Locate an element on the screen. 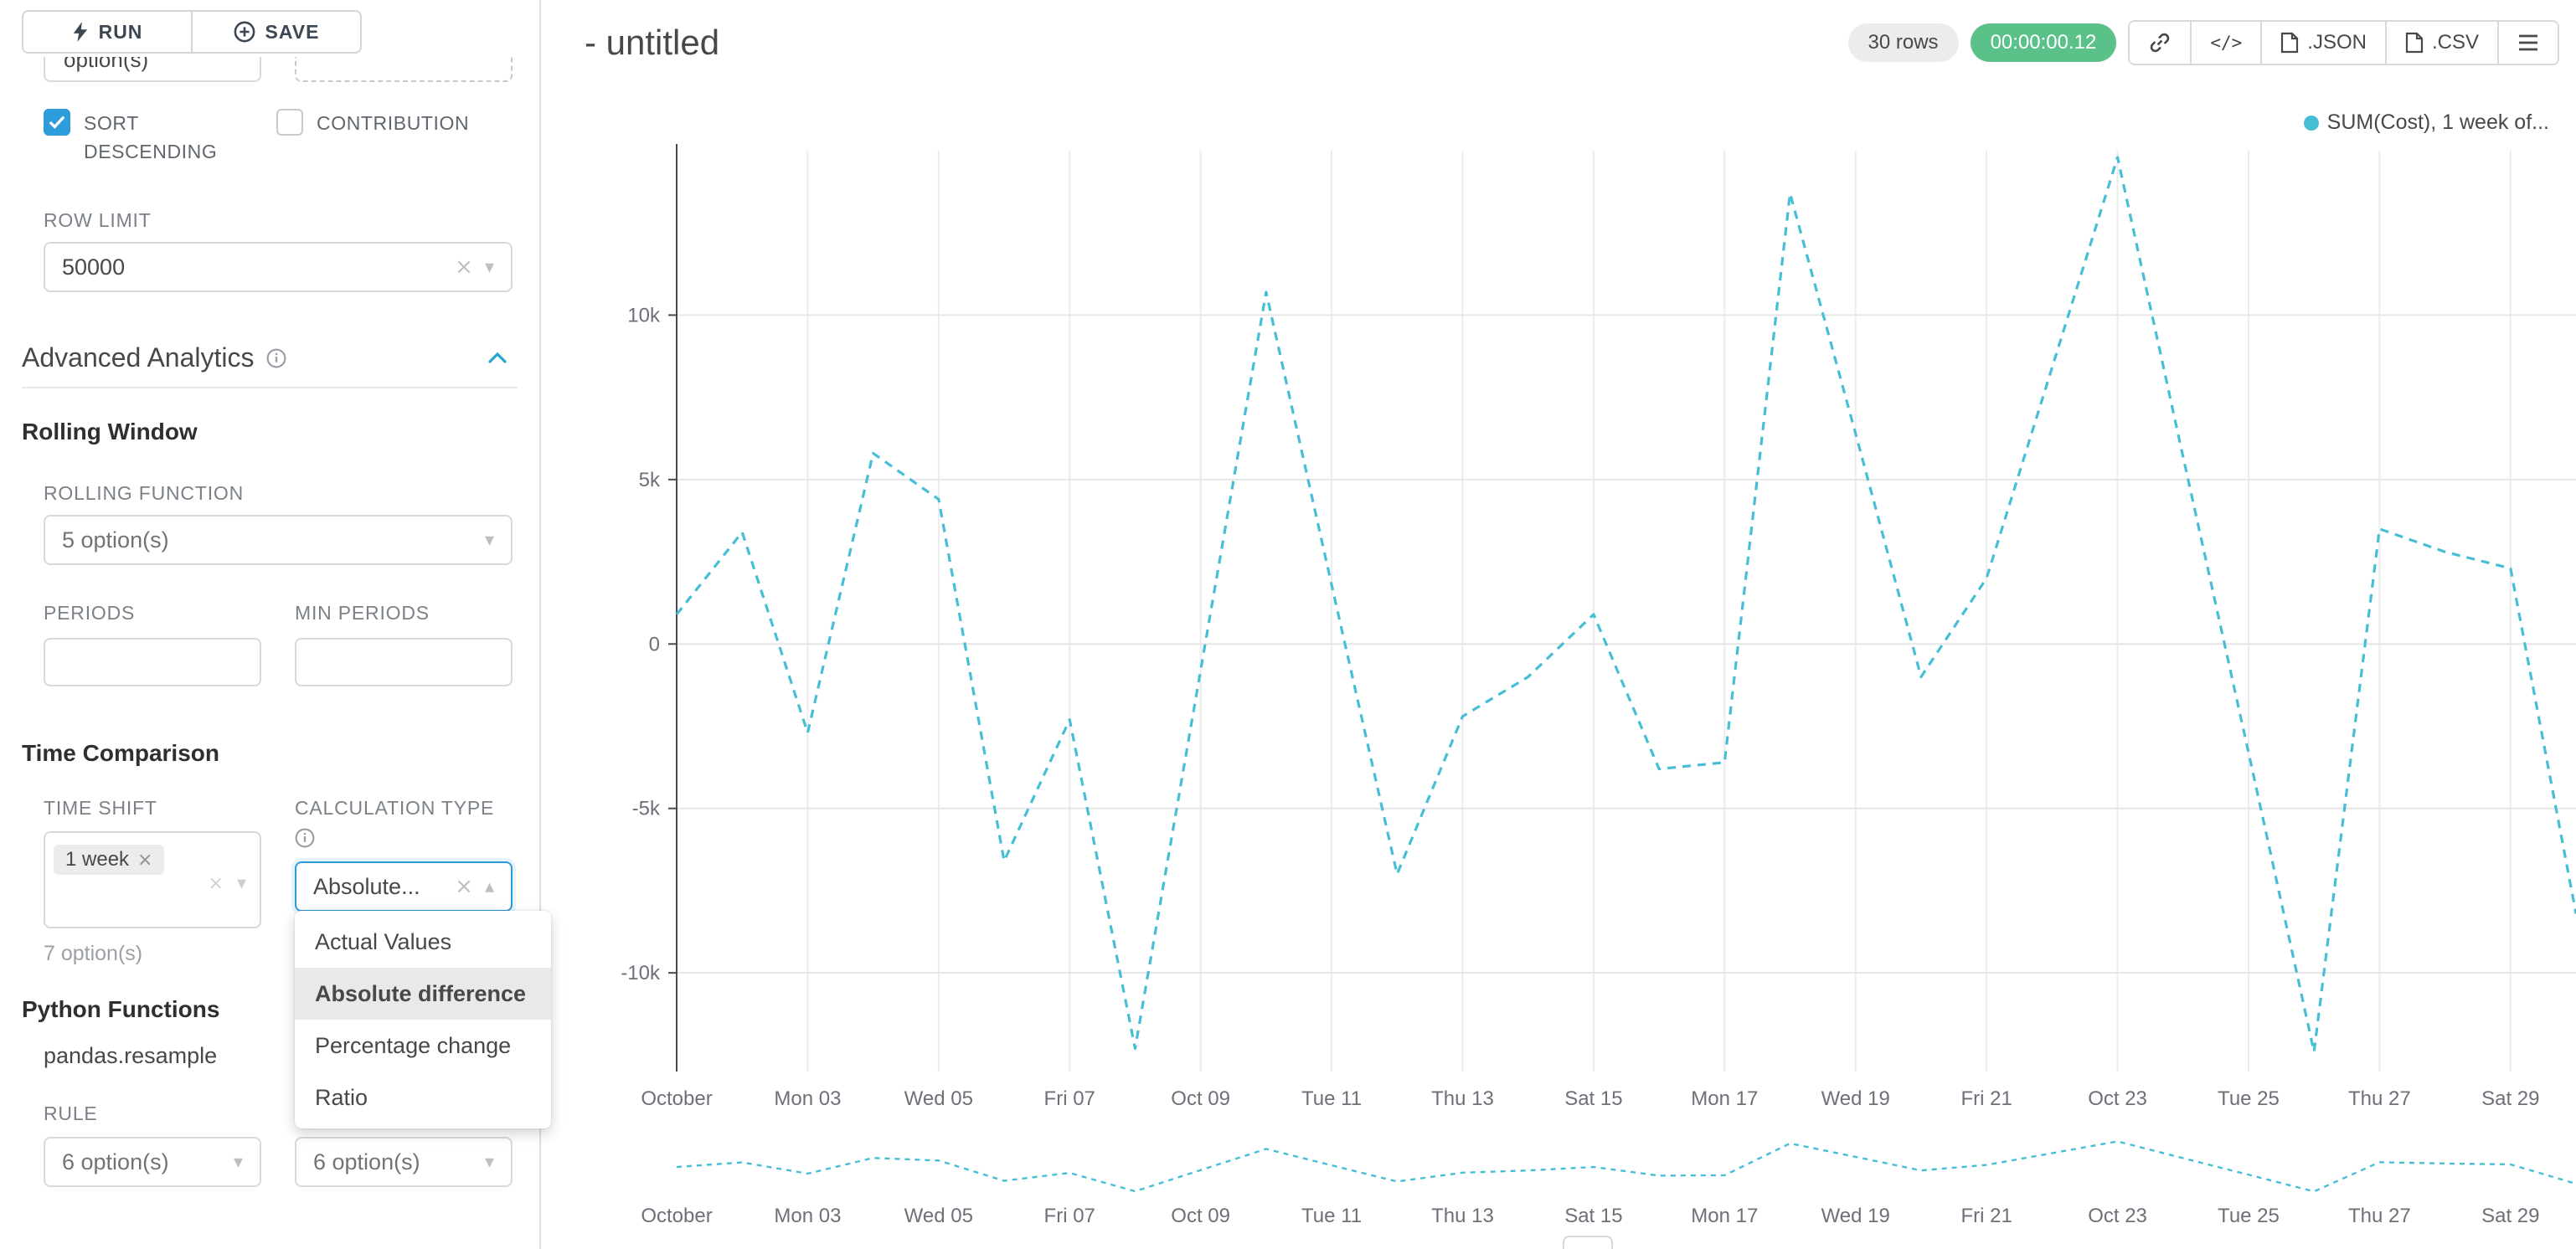 The width and height of the screenshot is (2576, 1249). section-advanced-analytics: Advanced Analytics is located at coordinates (270, 357).